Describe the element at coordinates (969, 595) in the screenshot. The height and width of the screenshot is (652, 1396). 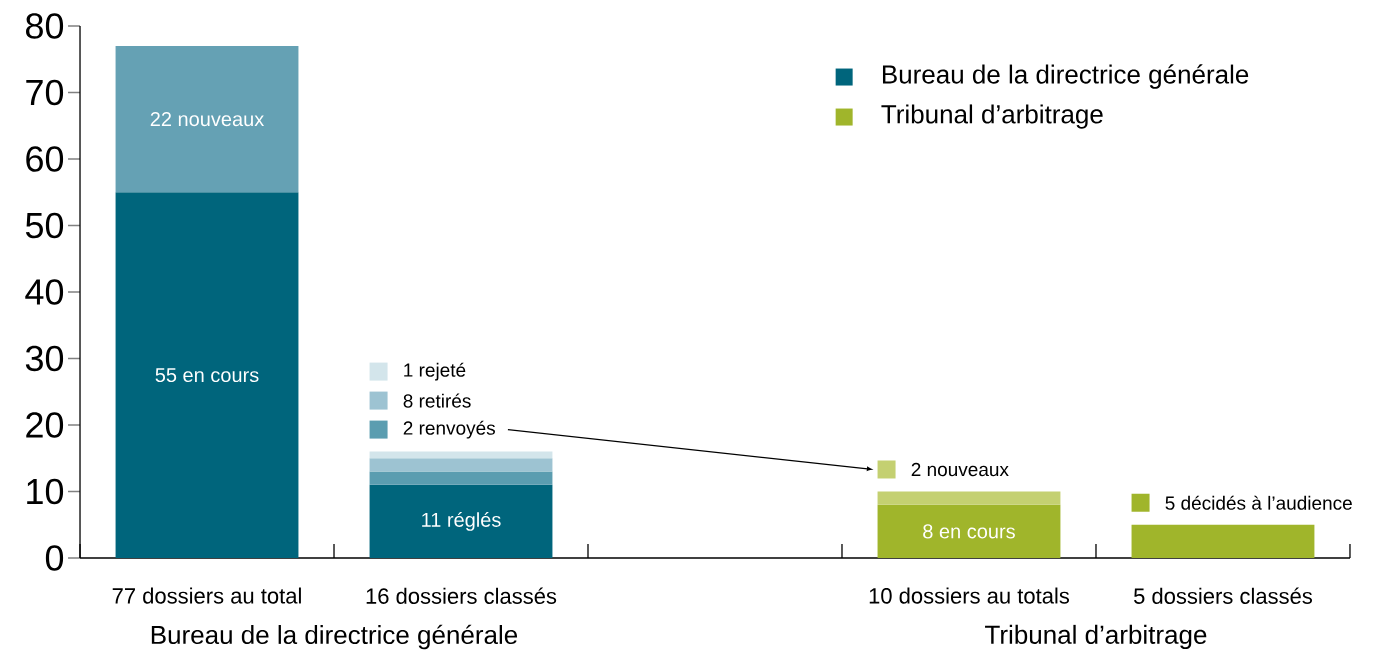
I see `x-tick-label: 10 dossiers au totals` at that location.